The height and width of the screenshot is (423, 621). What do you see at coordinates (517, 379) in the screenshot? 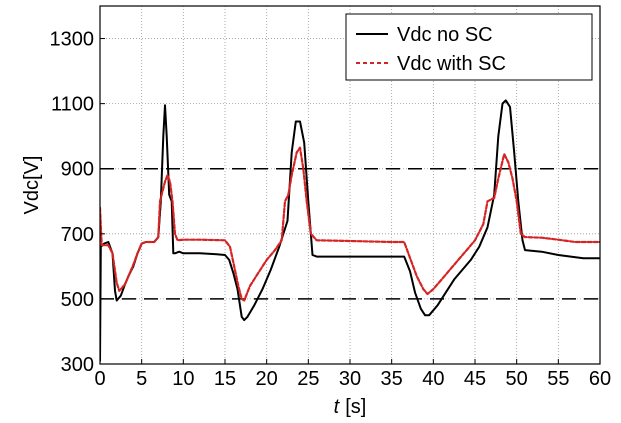
I see `x-tick-label: 50` at bounding box center [517, 379].